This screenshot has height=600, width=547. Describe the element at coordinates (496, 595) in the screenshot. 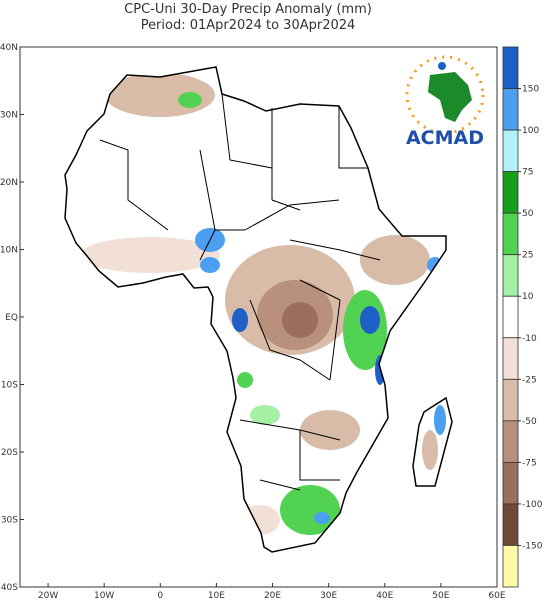

I see `lon-label: 60E` at that location.